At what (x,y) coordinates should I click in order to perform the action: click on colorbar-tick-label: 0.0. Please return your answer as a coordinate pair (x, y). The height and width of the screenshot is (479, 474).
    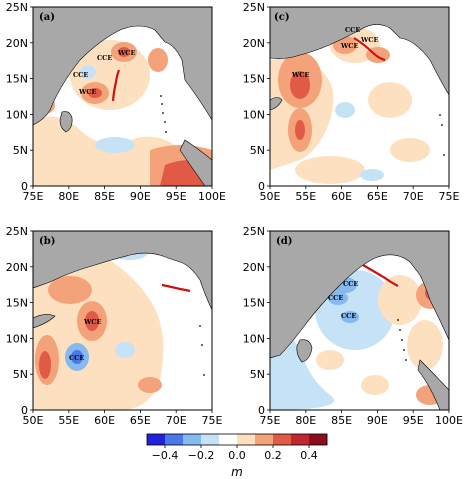
    Looking at the image, I should click on (237, 455).